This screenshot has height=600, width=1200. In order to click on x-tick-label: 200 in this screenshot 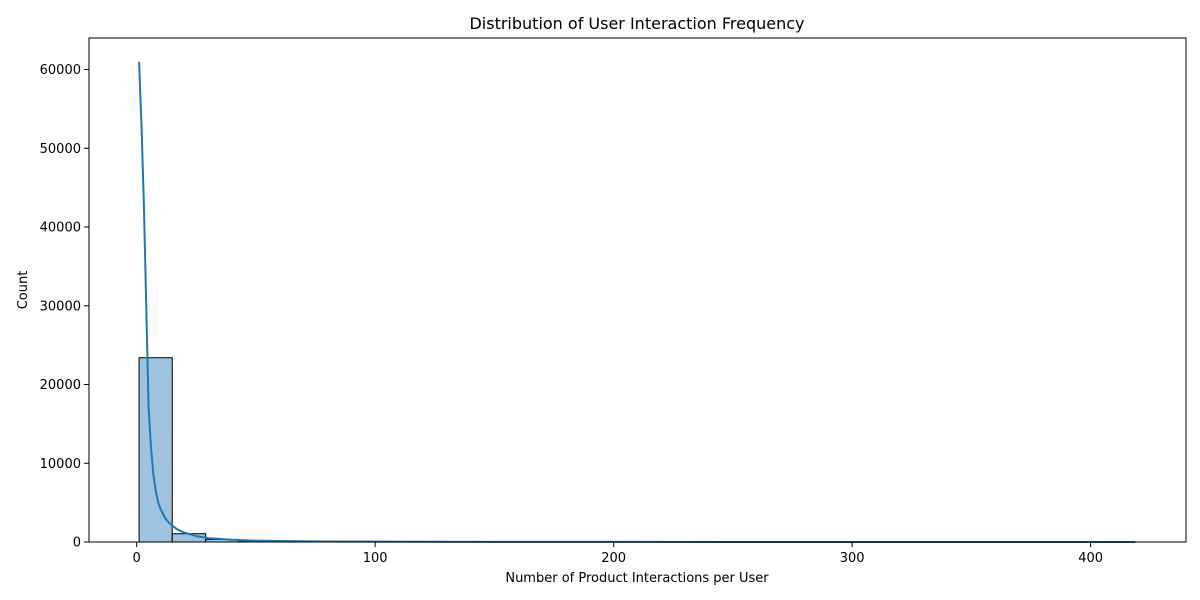, I will do `click(613, 558)`.